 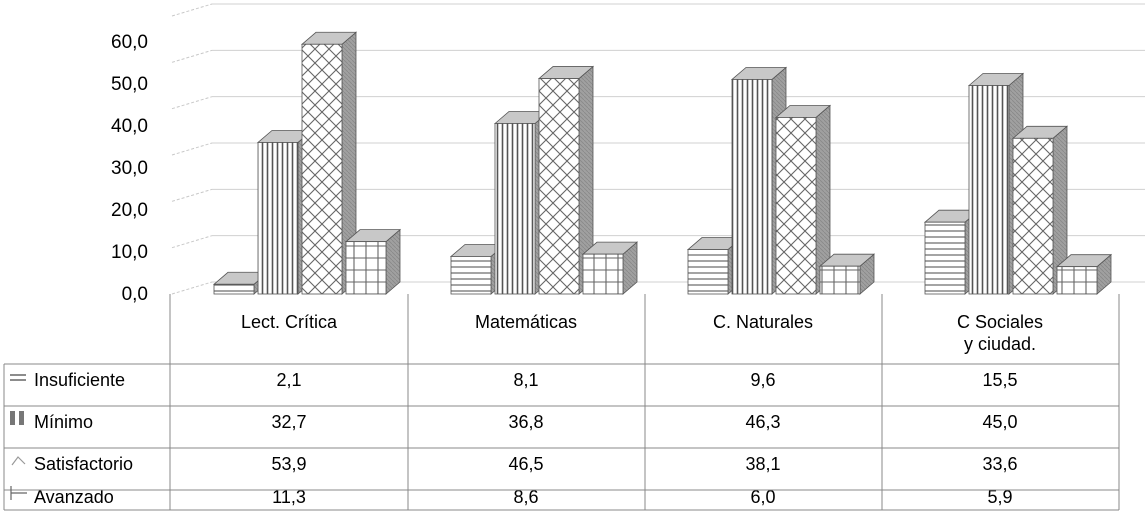 What do you see at coordinates (999, 422) in the screenshot?
I see `table-cell: 45,0` at bounding box center [999, 422].